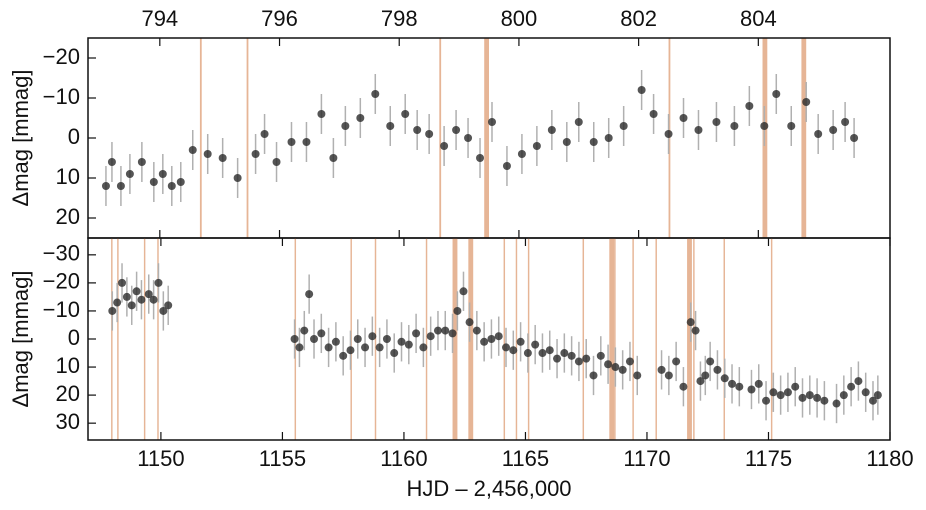  Describe the element at coordinates (646, 458) in the screenshot. I see `x-tick-label: 1170` at that location.